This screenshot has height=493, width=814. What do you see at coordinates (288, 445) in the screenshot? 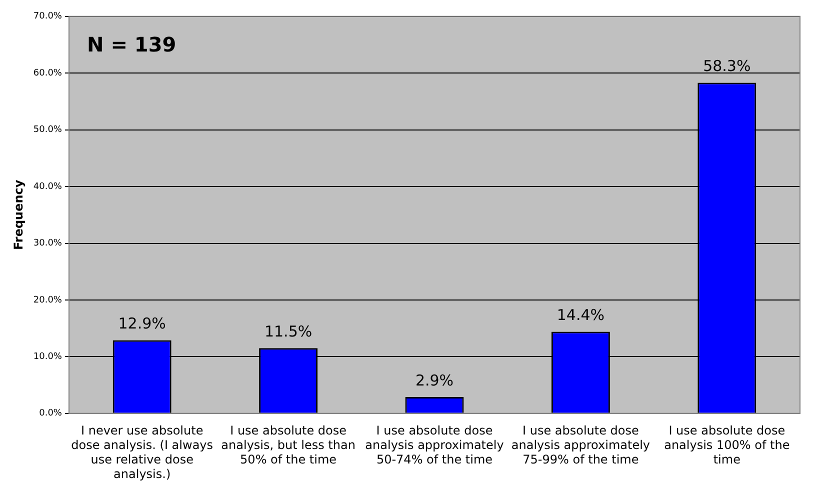
I see `x-tick-label: I use absolute dose analysis, but less than 50% of the time` at bounding box center [288, 445].